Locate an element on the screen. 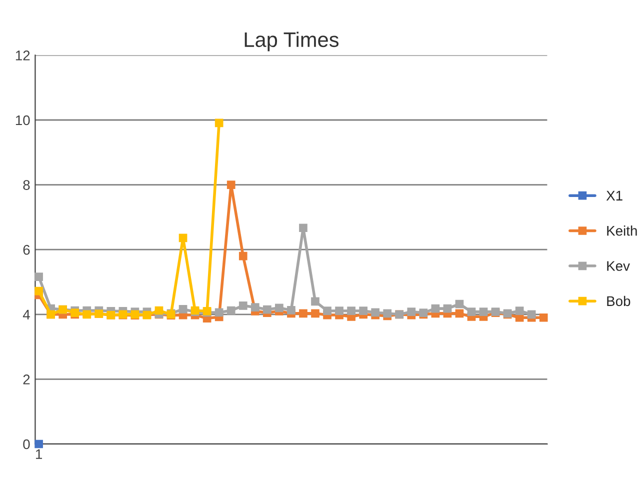 Image resolution: width=640 pixels, height=480 pixels. y-tick-label: 12 is located at coordinates (23, 55).